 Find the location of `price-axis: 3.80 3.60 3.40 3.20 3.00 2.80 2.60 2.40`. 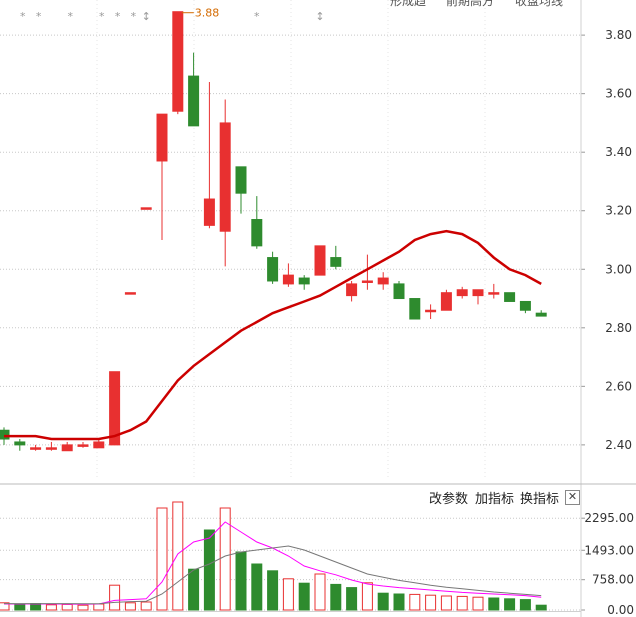

price-axis: 3.80 3.60 3.40 3.20 3.00 2.80 2.60 2.40 is located at coordinates (606, 240).